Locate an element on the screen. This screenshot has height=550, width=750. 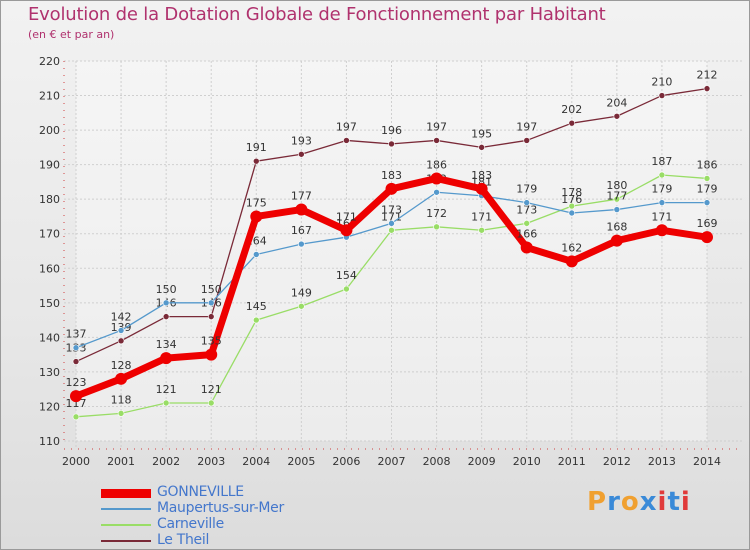
x-tick-label: 2012 is located at coordinates (617, 461).